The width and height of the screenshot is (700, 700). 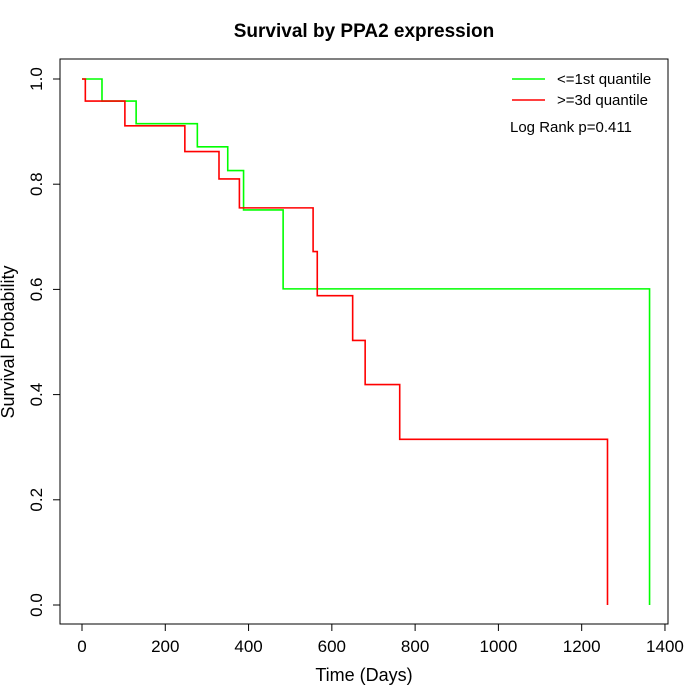 What do you see at coordinates (36, 395) in the screenshot?
I see `y-tick-label: 0.4` at bounding box center [36, 395].